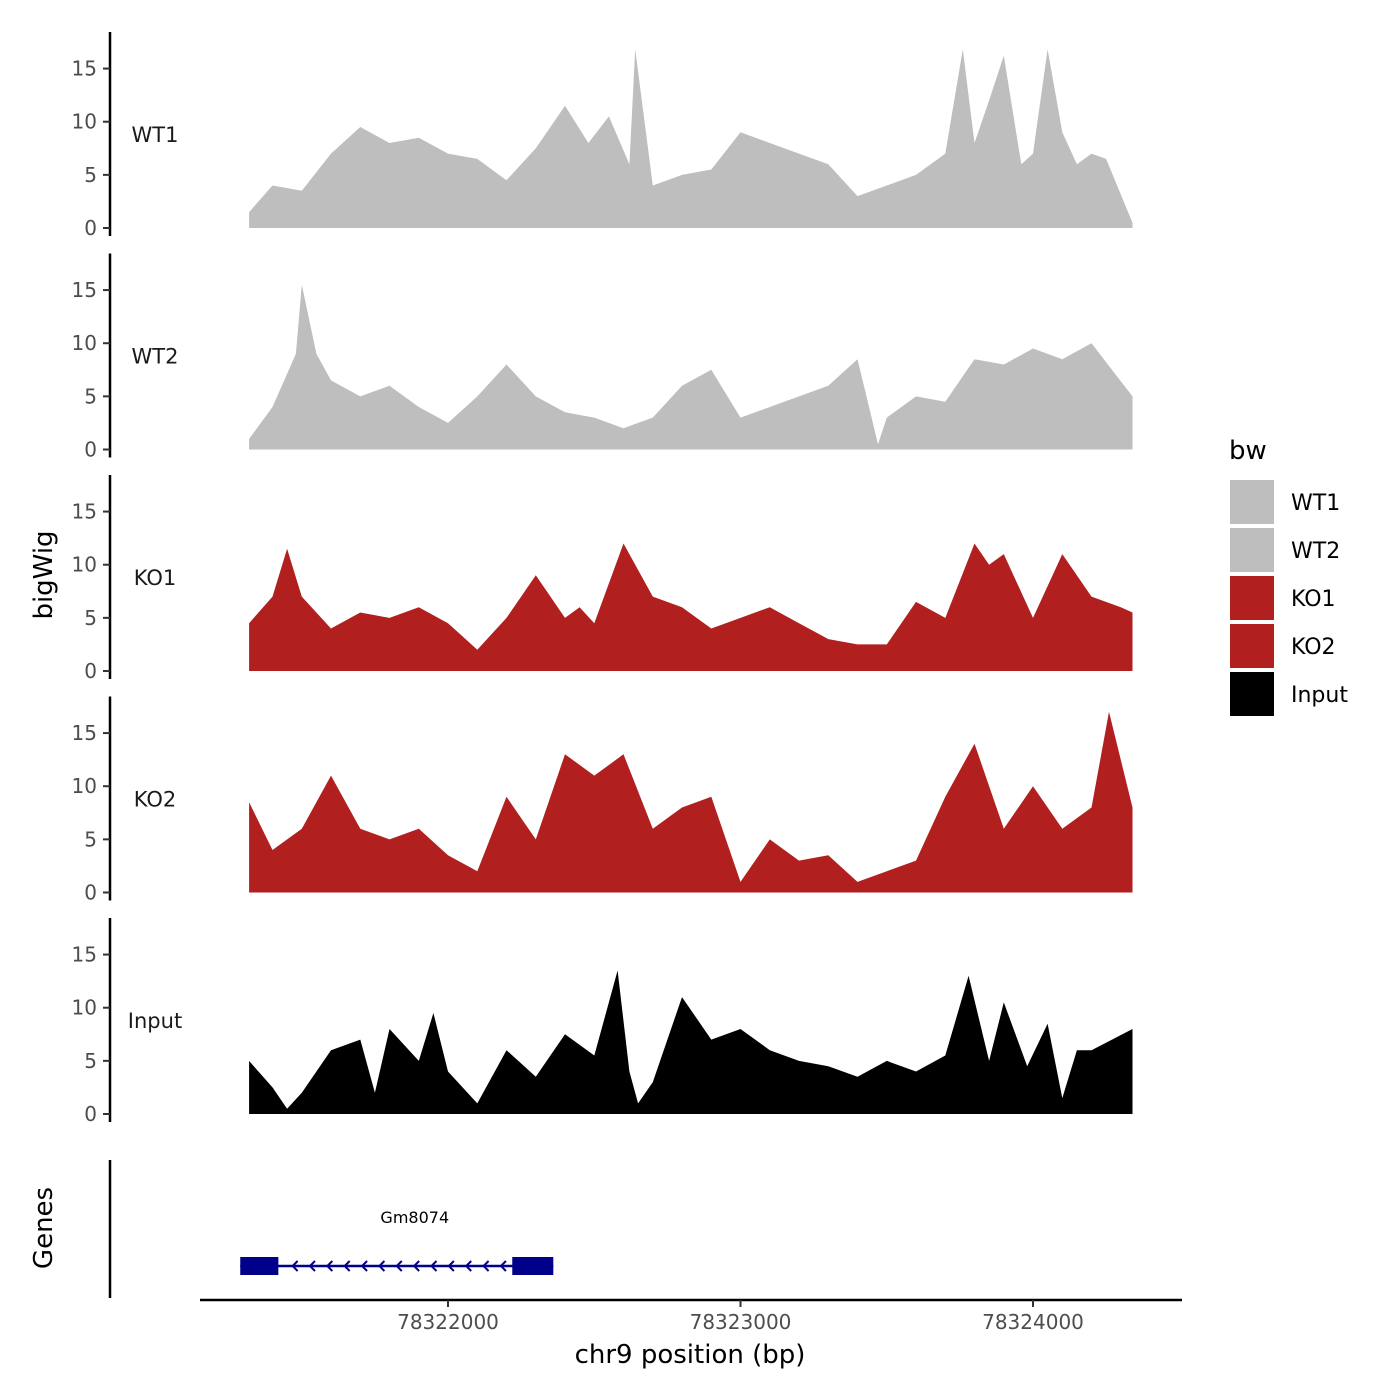 The height and width of the screenshot is (1400, 1400). I want to click on gene-label: Gm8074, so click(414, 1217).